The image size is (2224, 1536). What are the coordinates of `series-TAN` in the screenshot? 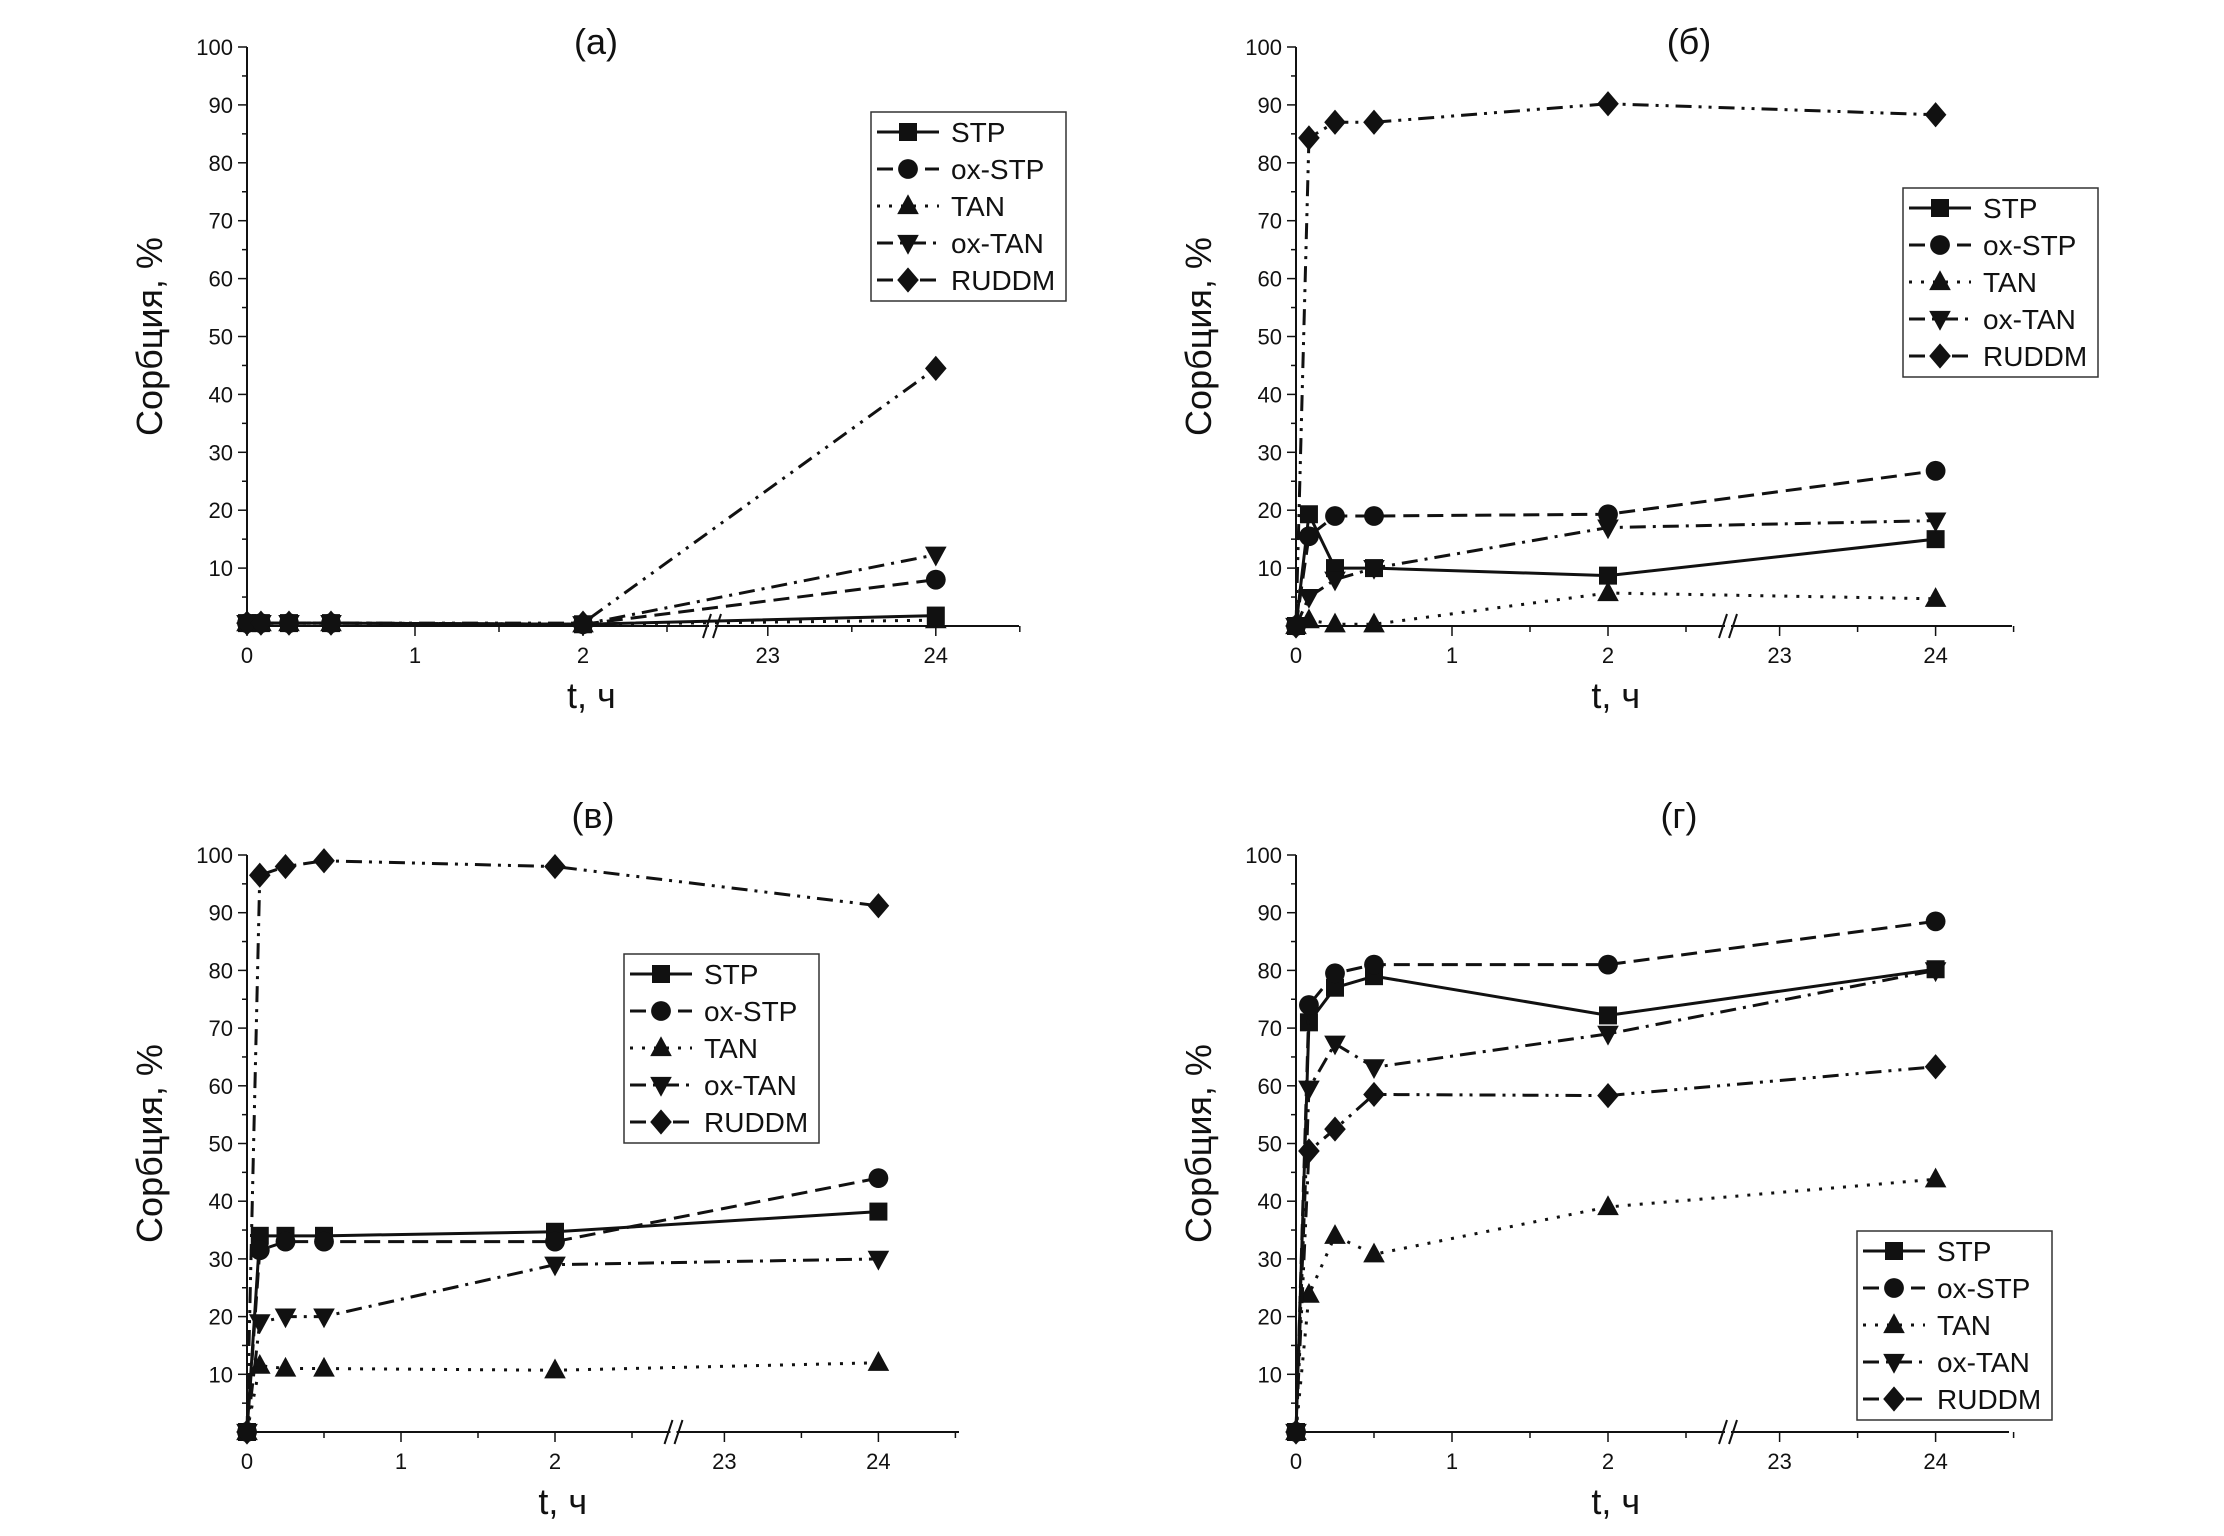 It's located at (1616, 1304).